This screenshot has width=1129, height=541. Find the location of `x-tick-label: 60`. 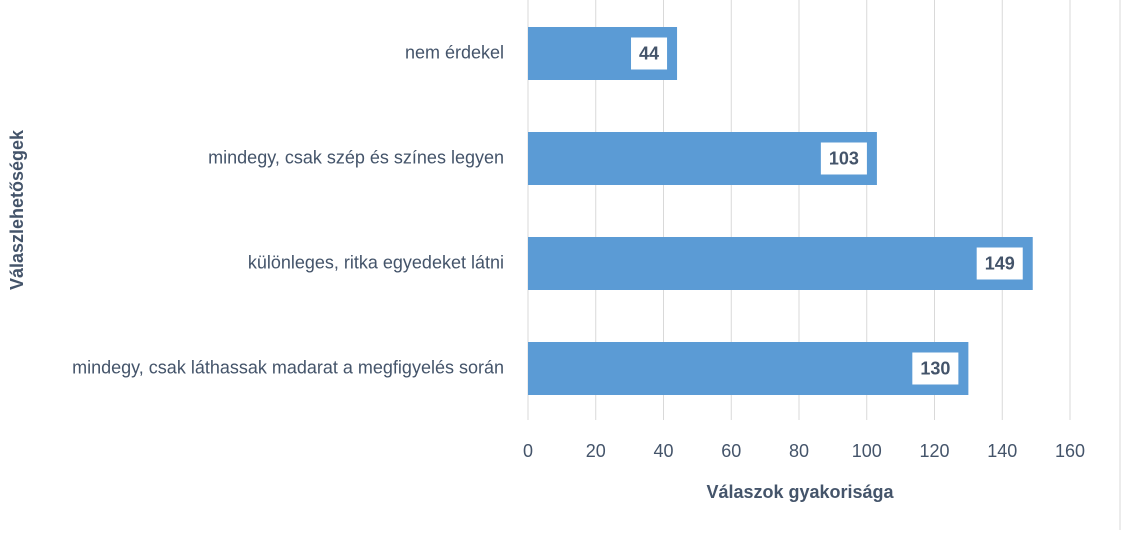

x-tick-label: 60 is located at coordinates (731, 451).